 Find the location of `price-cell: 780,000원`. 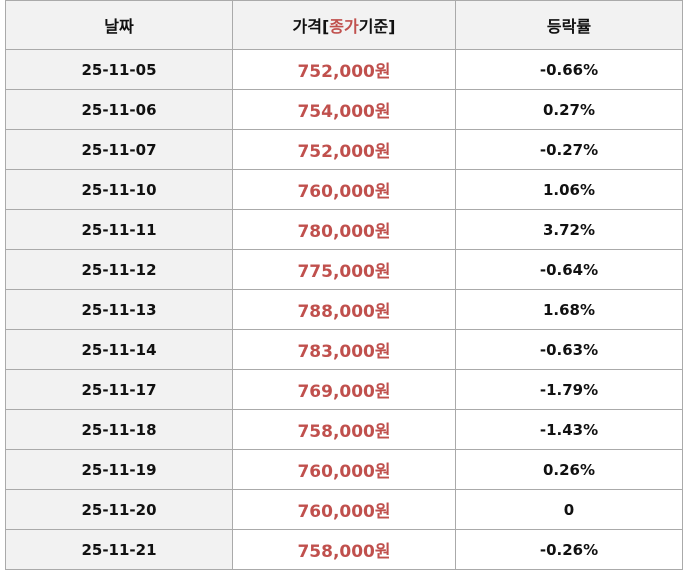

price-cell: 780,000원 is located at coordinates (344, 229).